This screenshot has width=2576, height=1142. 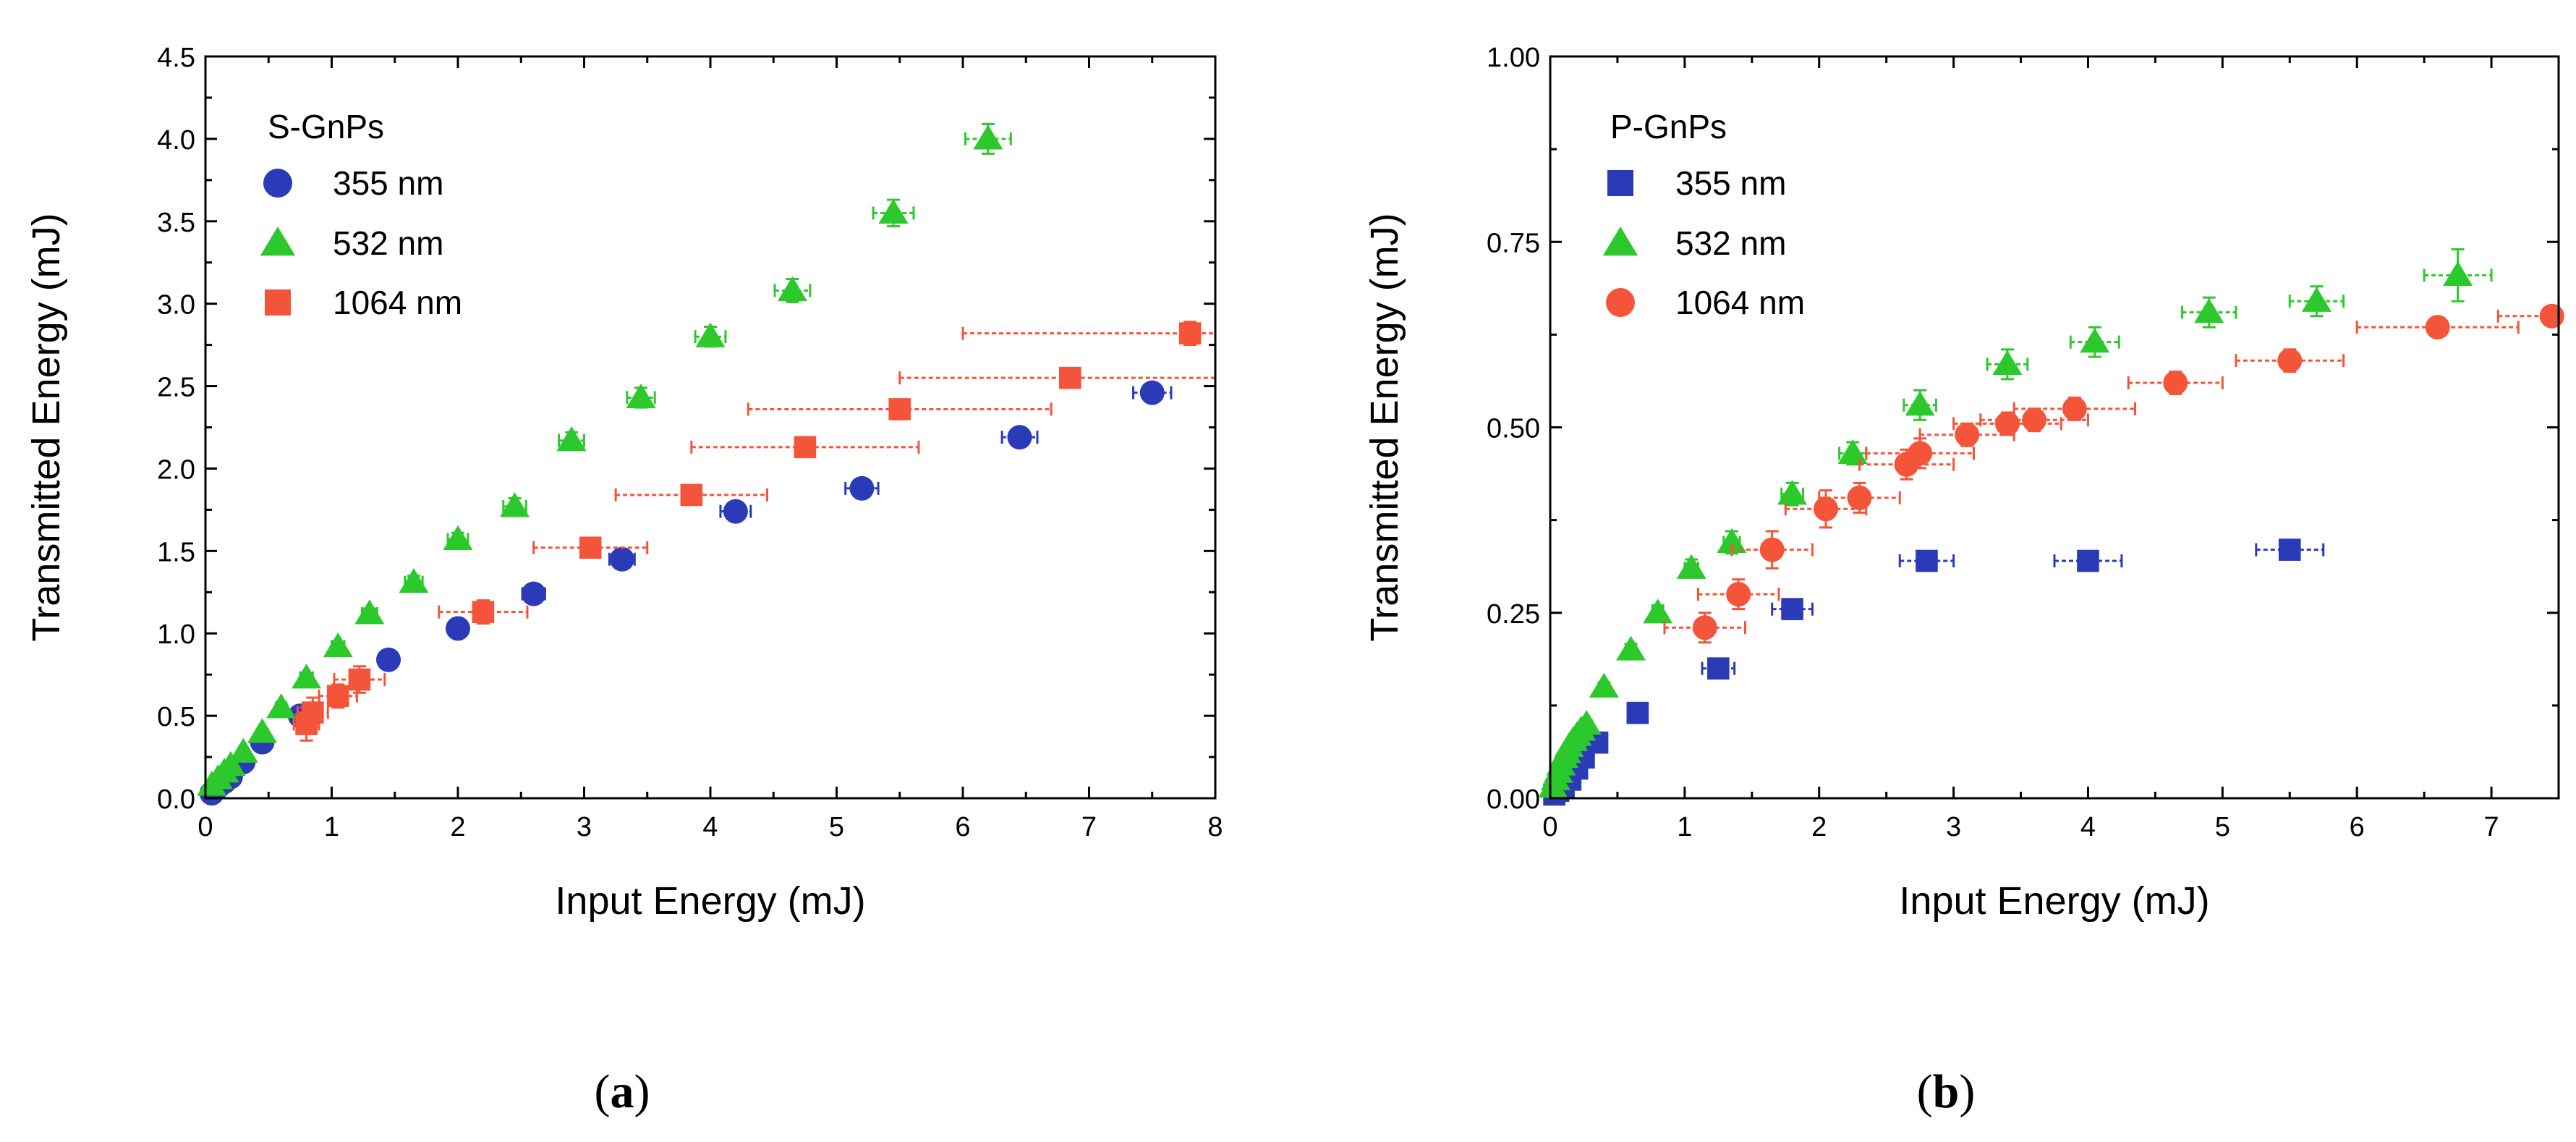 I want to click on panel-b-legend-label: 355 nm, so click(x=1730, y=183).